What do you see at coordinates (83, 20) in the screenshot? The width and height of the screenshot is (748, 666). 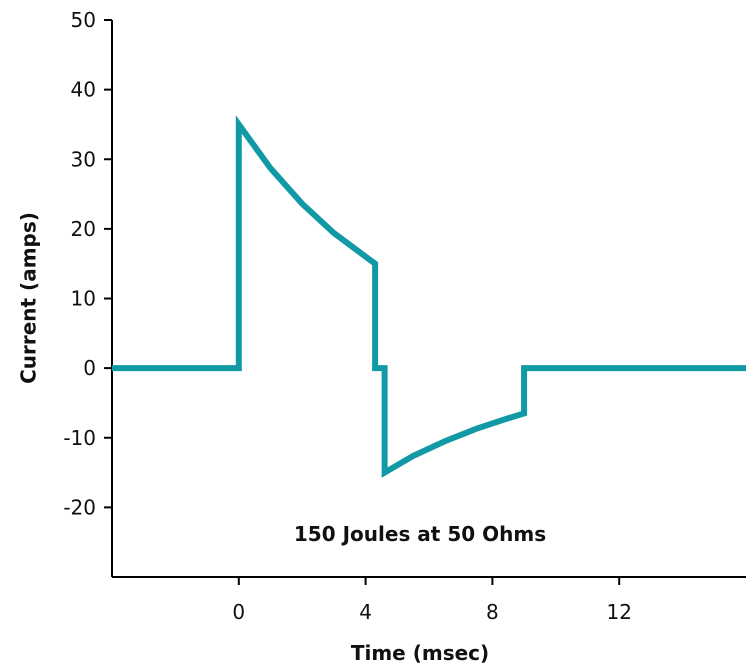 I see `y-tick-label: 50` at bounding box center [83, 20].